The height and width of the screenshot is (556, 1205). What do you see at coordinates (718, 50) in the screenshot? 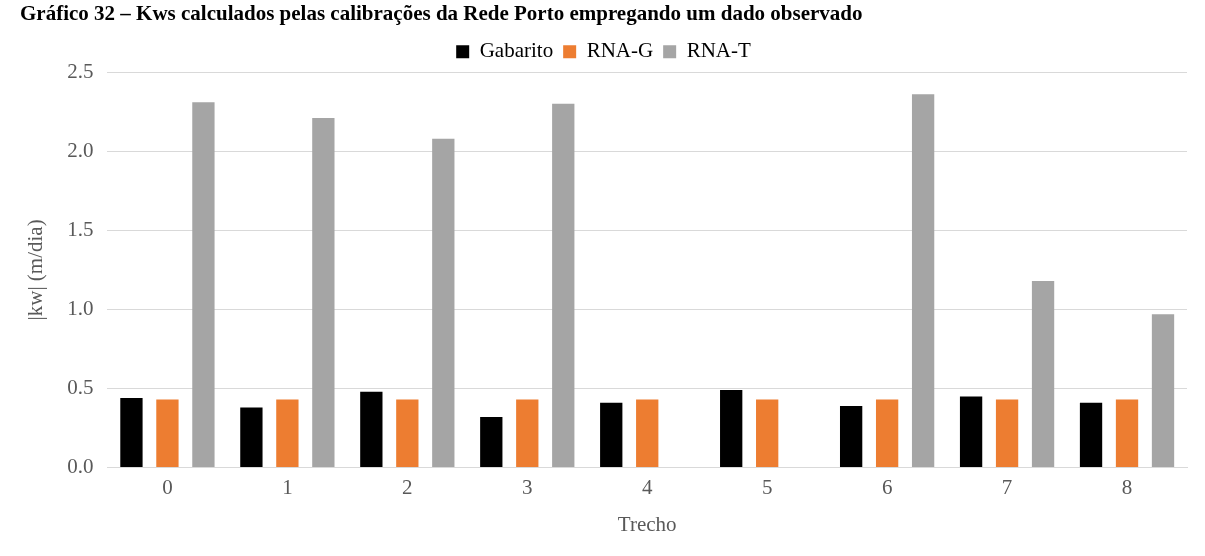
I see `legend-label: RNA-T` at bounding box center [718, 50].